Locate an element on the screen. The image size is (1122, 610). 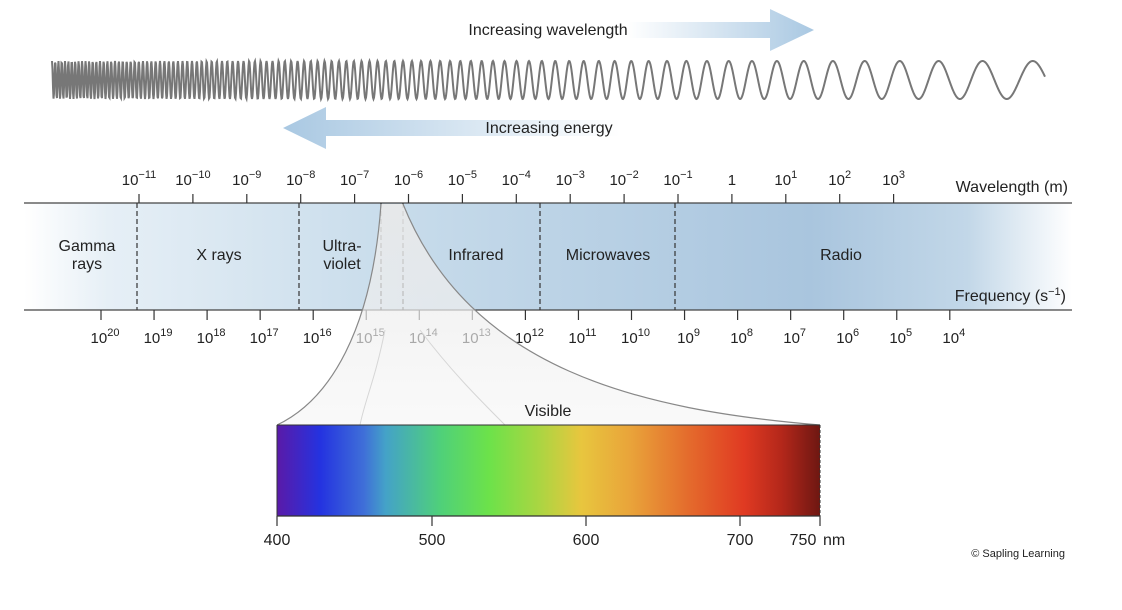
visible-ticks: 400 500 600 700 750 nm is located at coordinates (554, 532).